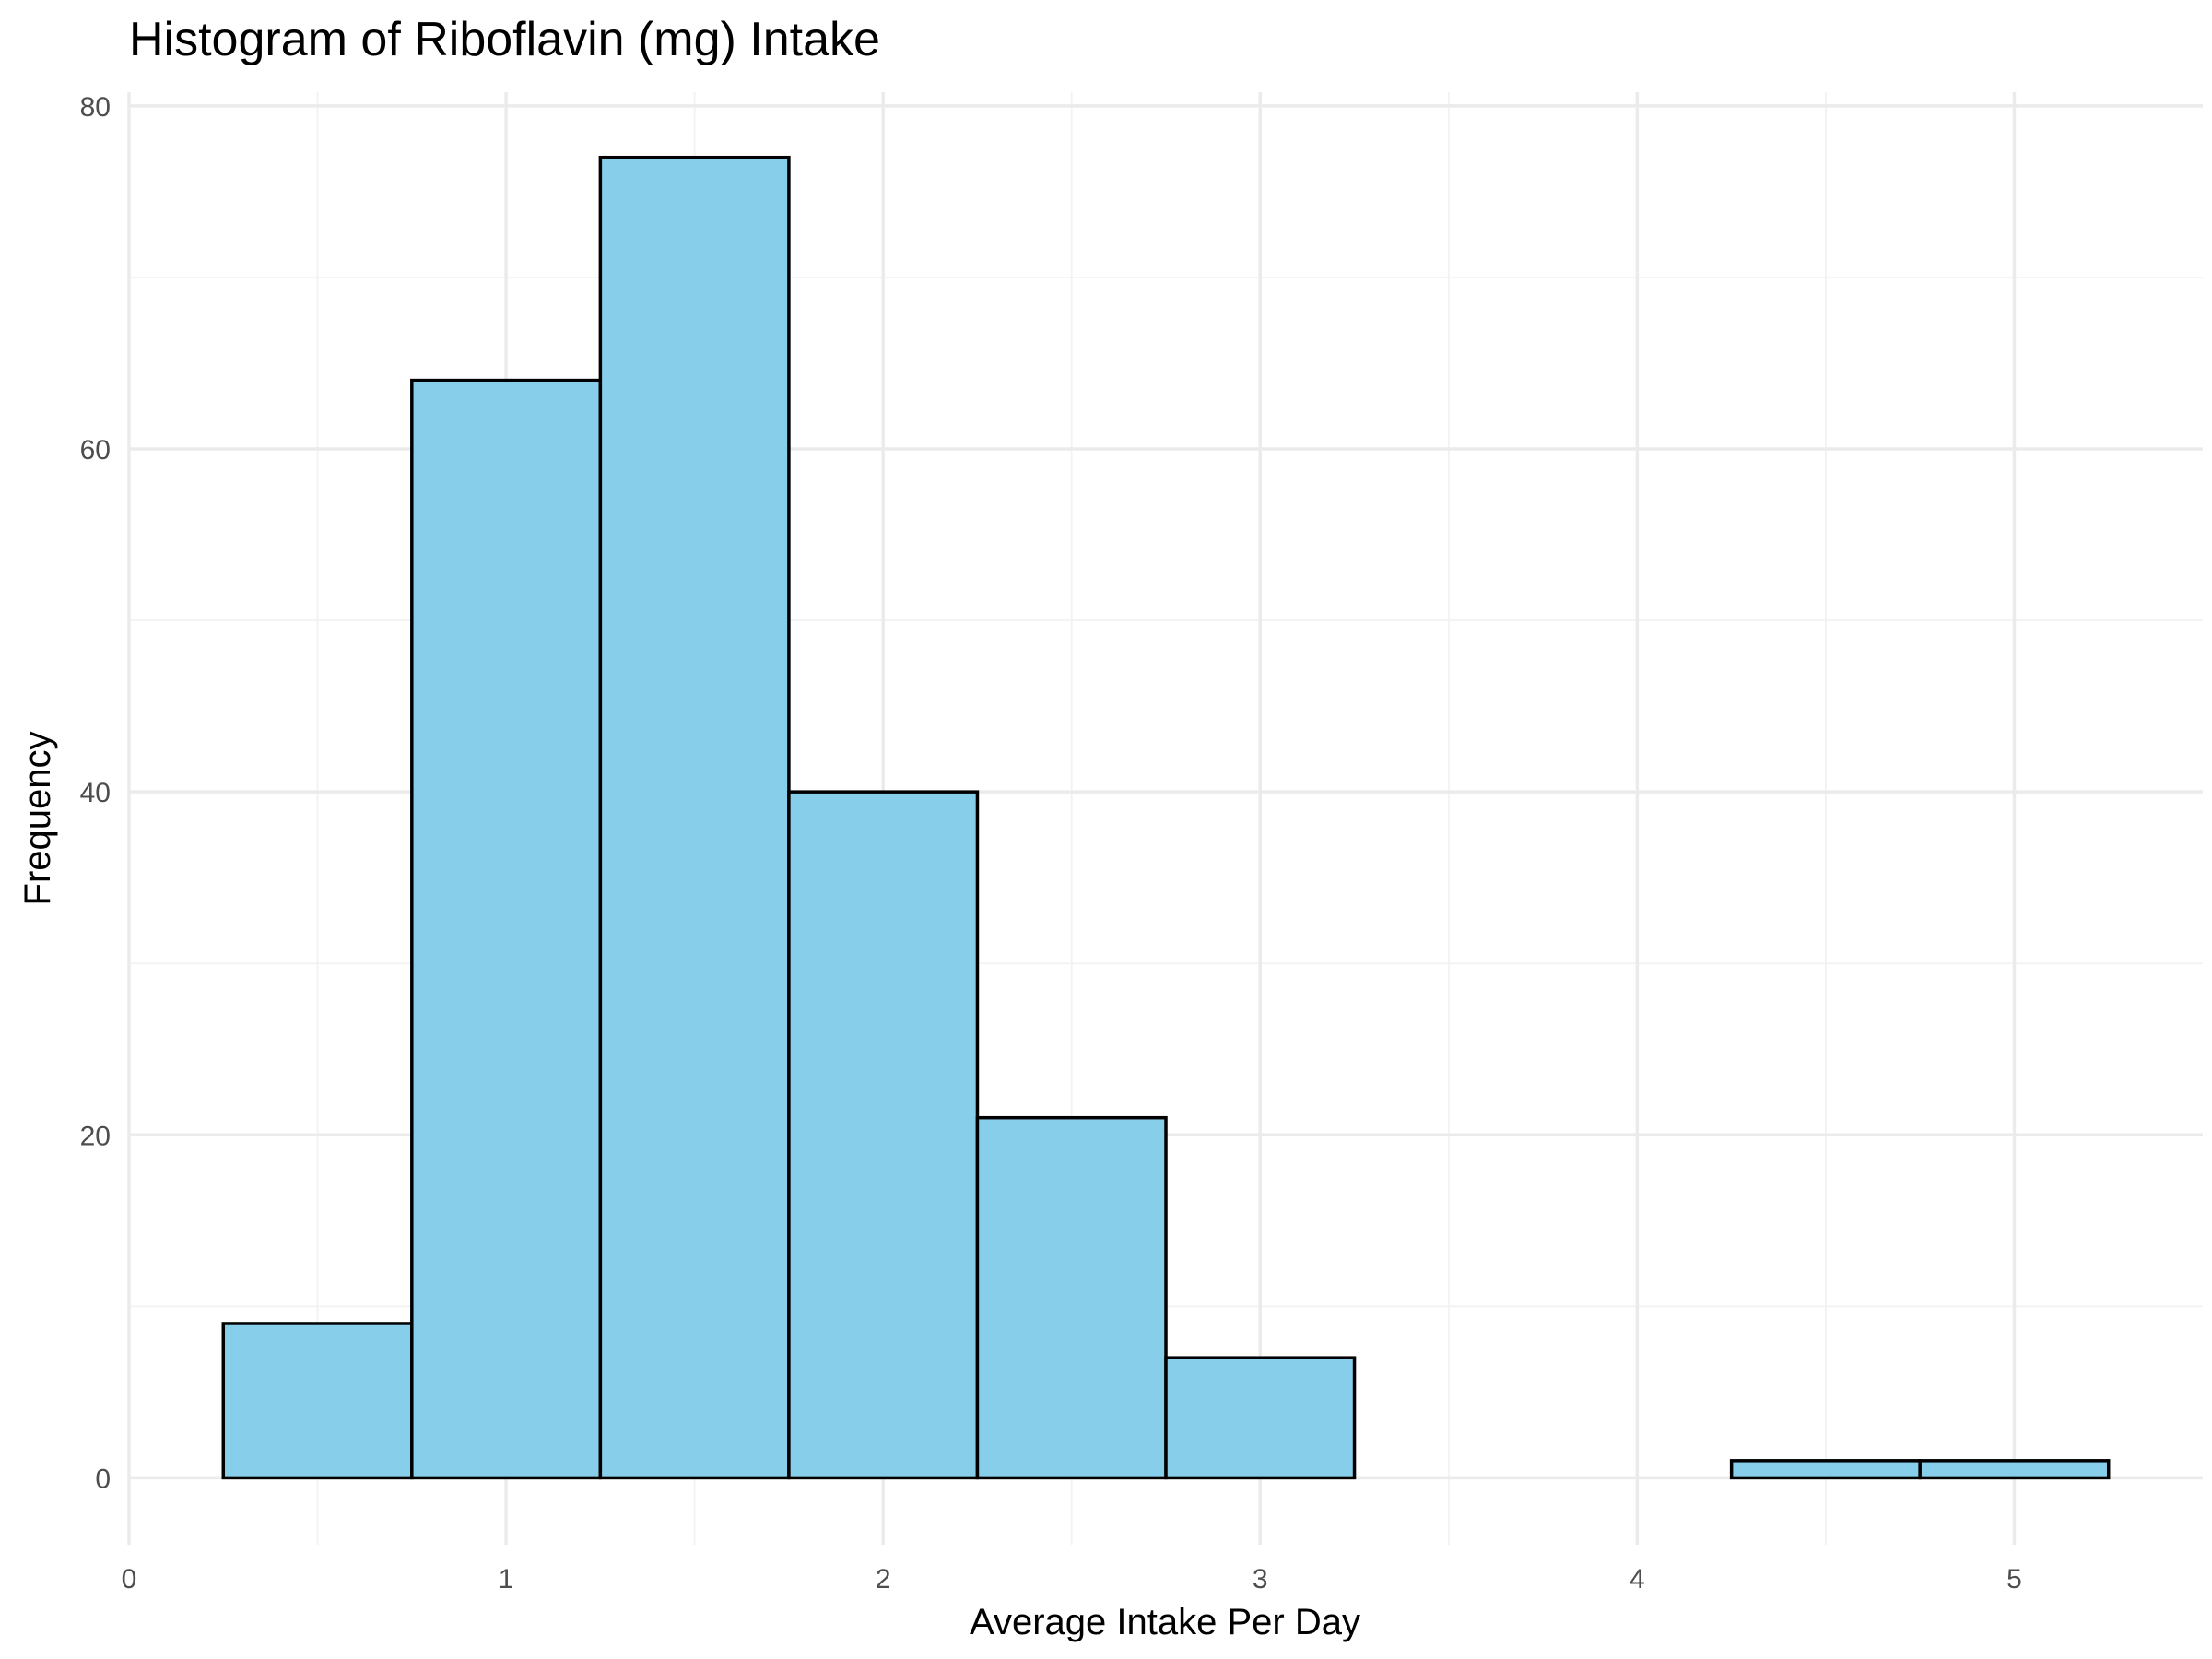 The height and width of the screenshot is (1659, 2212). Describe the element at coordinates (1260, 1579) in the screenshot. I see `x-tick-label: 3` at that location.